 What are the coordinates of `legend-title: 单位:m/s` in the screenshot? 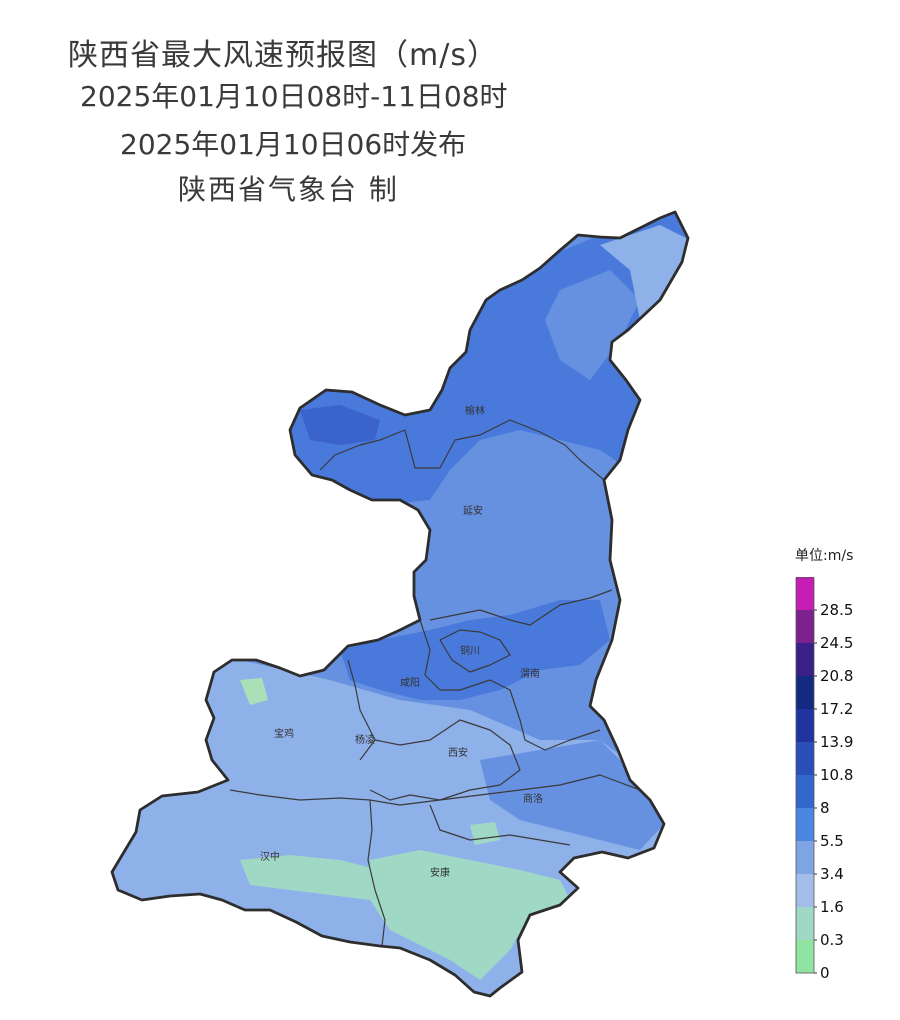 It's located at (824, 556).